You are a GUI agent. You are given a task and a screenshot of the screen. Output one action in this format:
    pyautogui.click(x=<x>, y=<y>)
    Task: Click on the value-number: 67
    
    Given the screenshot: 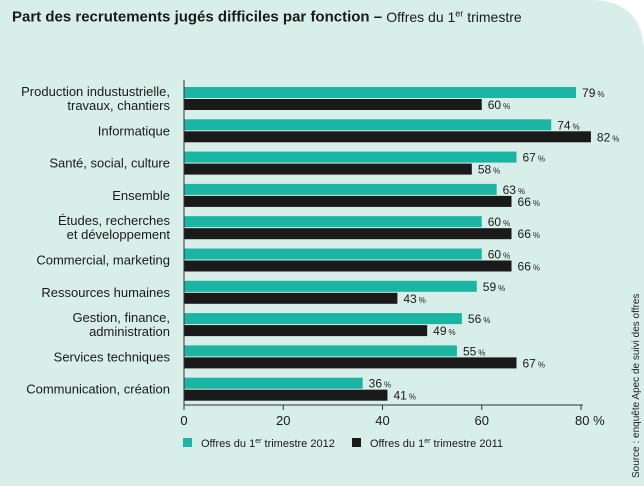 What is the action you would take?
    pyautogui.click(x=529, y=158)
    